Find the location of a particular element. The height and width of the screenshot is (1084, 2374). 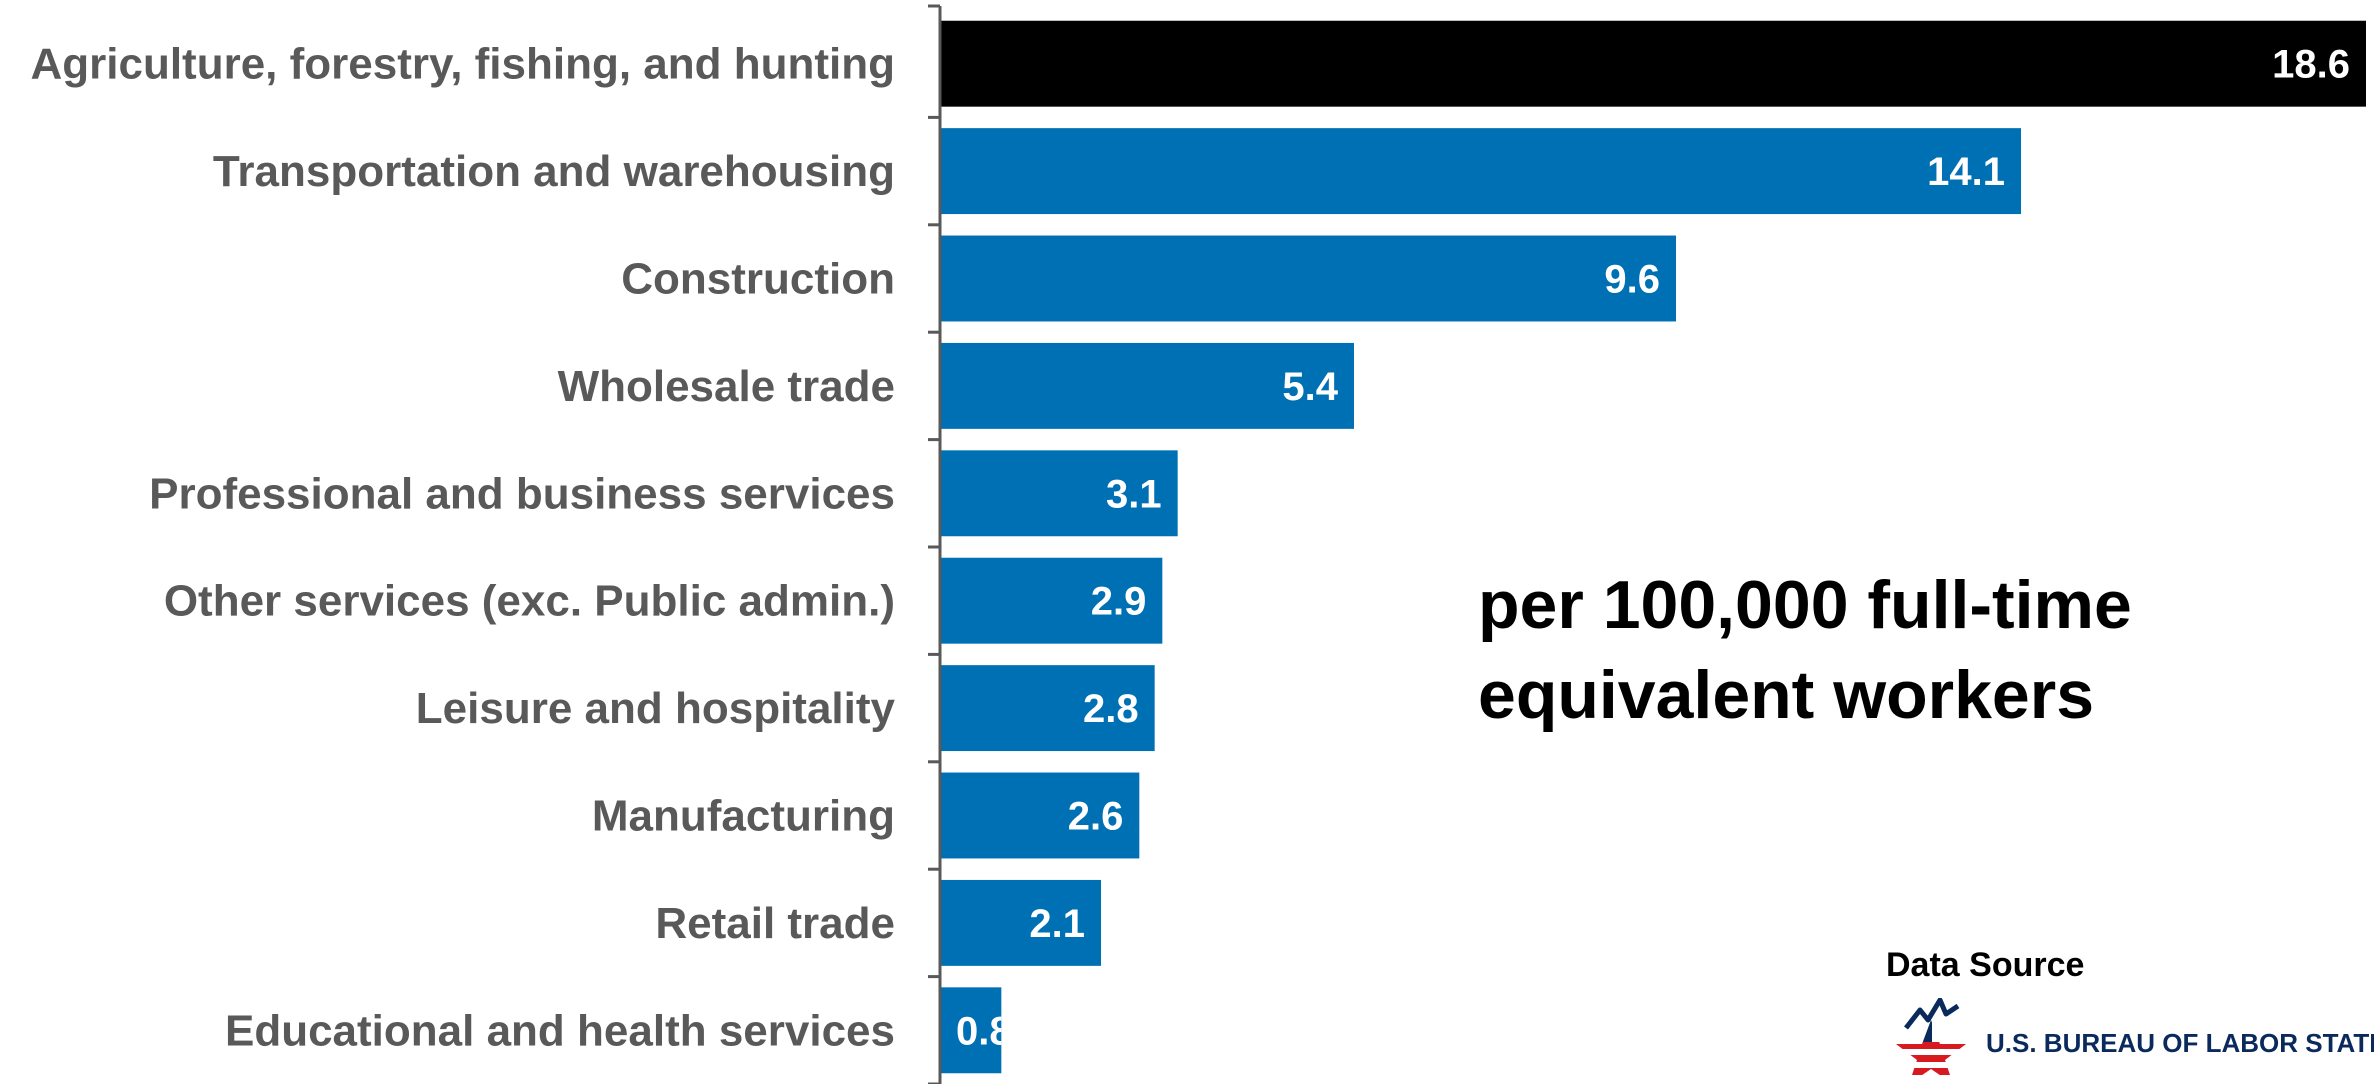

category-label-8: Retail trade is located at coordinates (775, 923).